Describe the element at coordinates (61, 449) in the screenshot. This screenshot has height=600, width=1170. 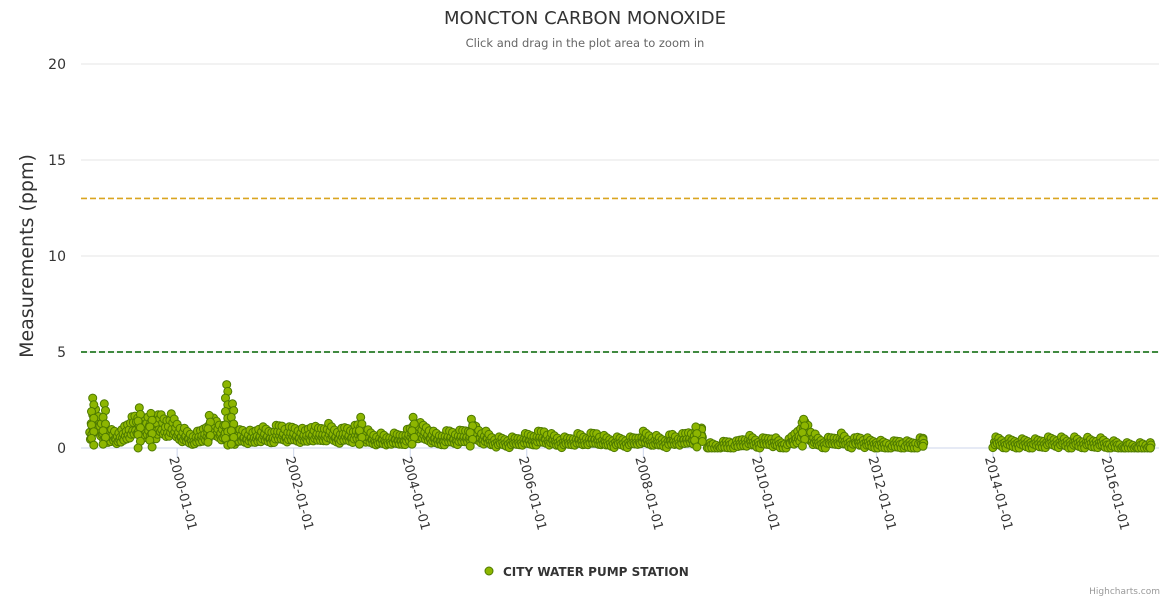
I see `y-tick-label: 0` at that location.